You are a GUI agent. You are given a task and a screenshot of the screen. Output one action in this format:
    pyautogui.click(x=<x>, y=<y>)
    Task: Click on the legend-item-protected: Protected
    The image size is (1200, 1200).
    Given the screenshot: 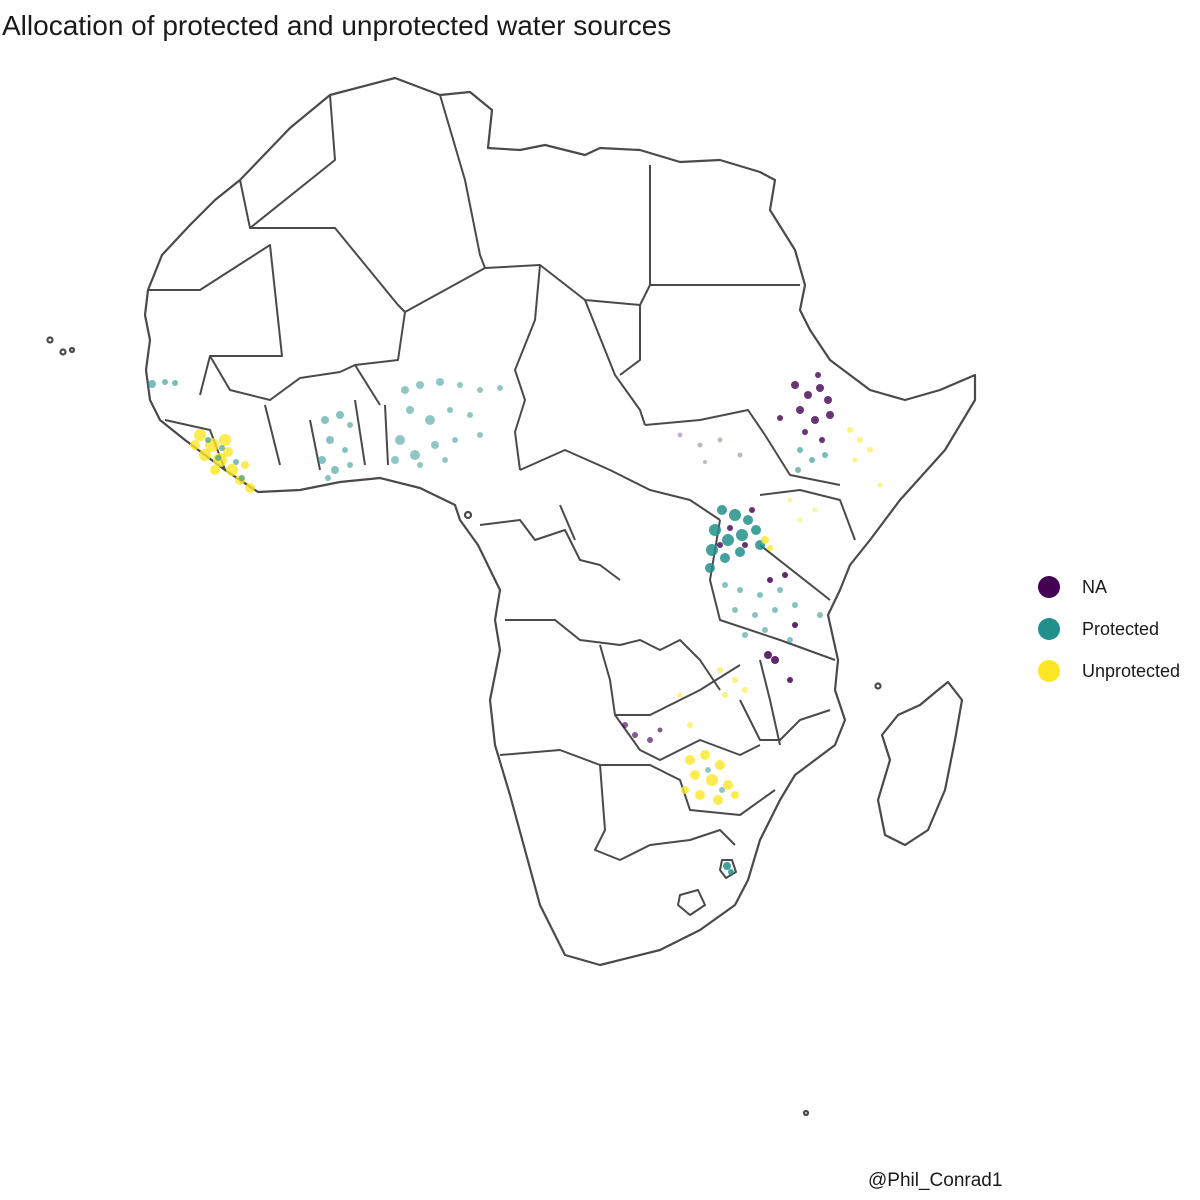 What is the action you would take?
    pyautogui.click(x=1109, y=629)
    